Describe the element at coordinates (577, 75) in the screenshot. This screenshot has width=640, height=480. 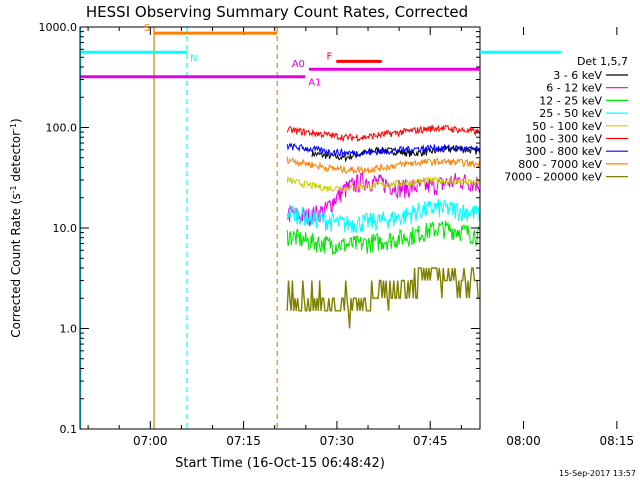
I see `legend-label-0: 3 - 6 keV` at that location.